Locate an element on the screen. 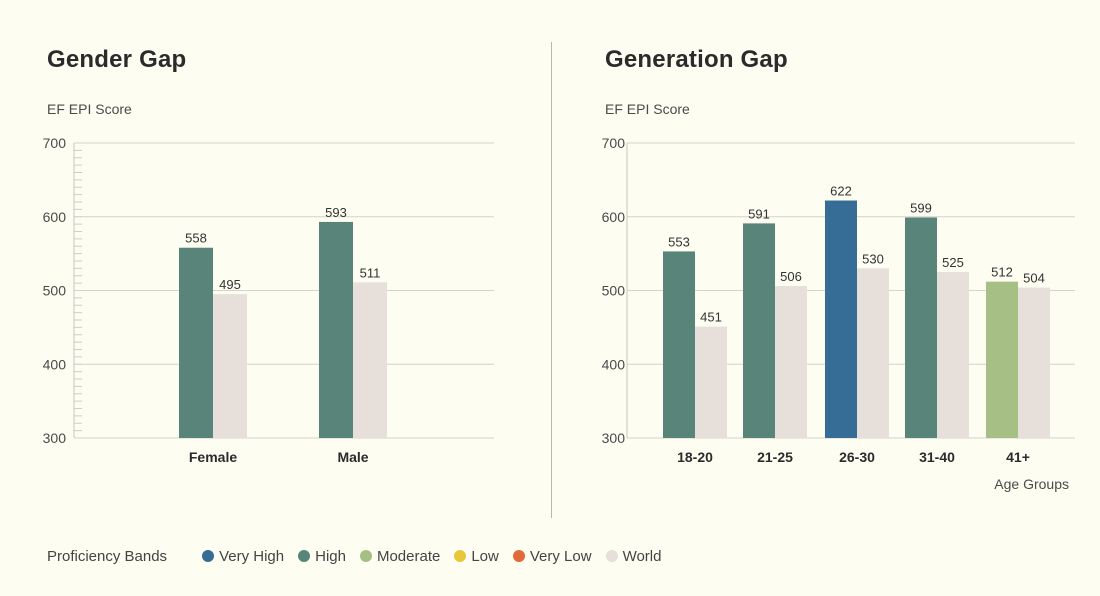 This screenshot has width=1100, height=596. data-label: 591 is located at coordinates (759, 213).